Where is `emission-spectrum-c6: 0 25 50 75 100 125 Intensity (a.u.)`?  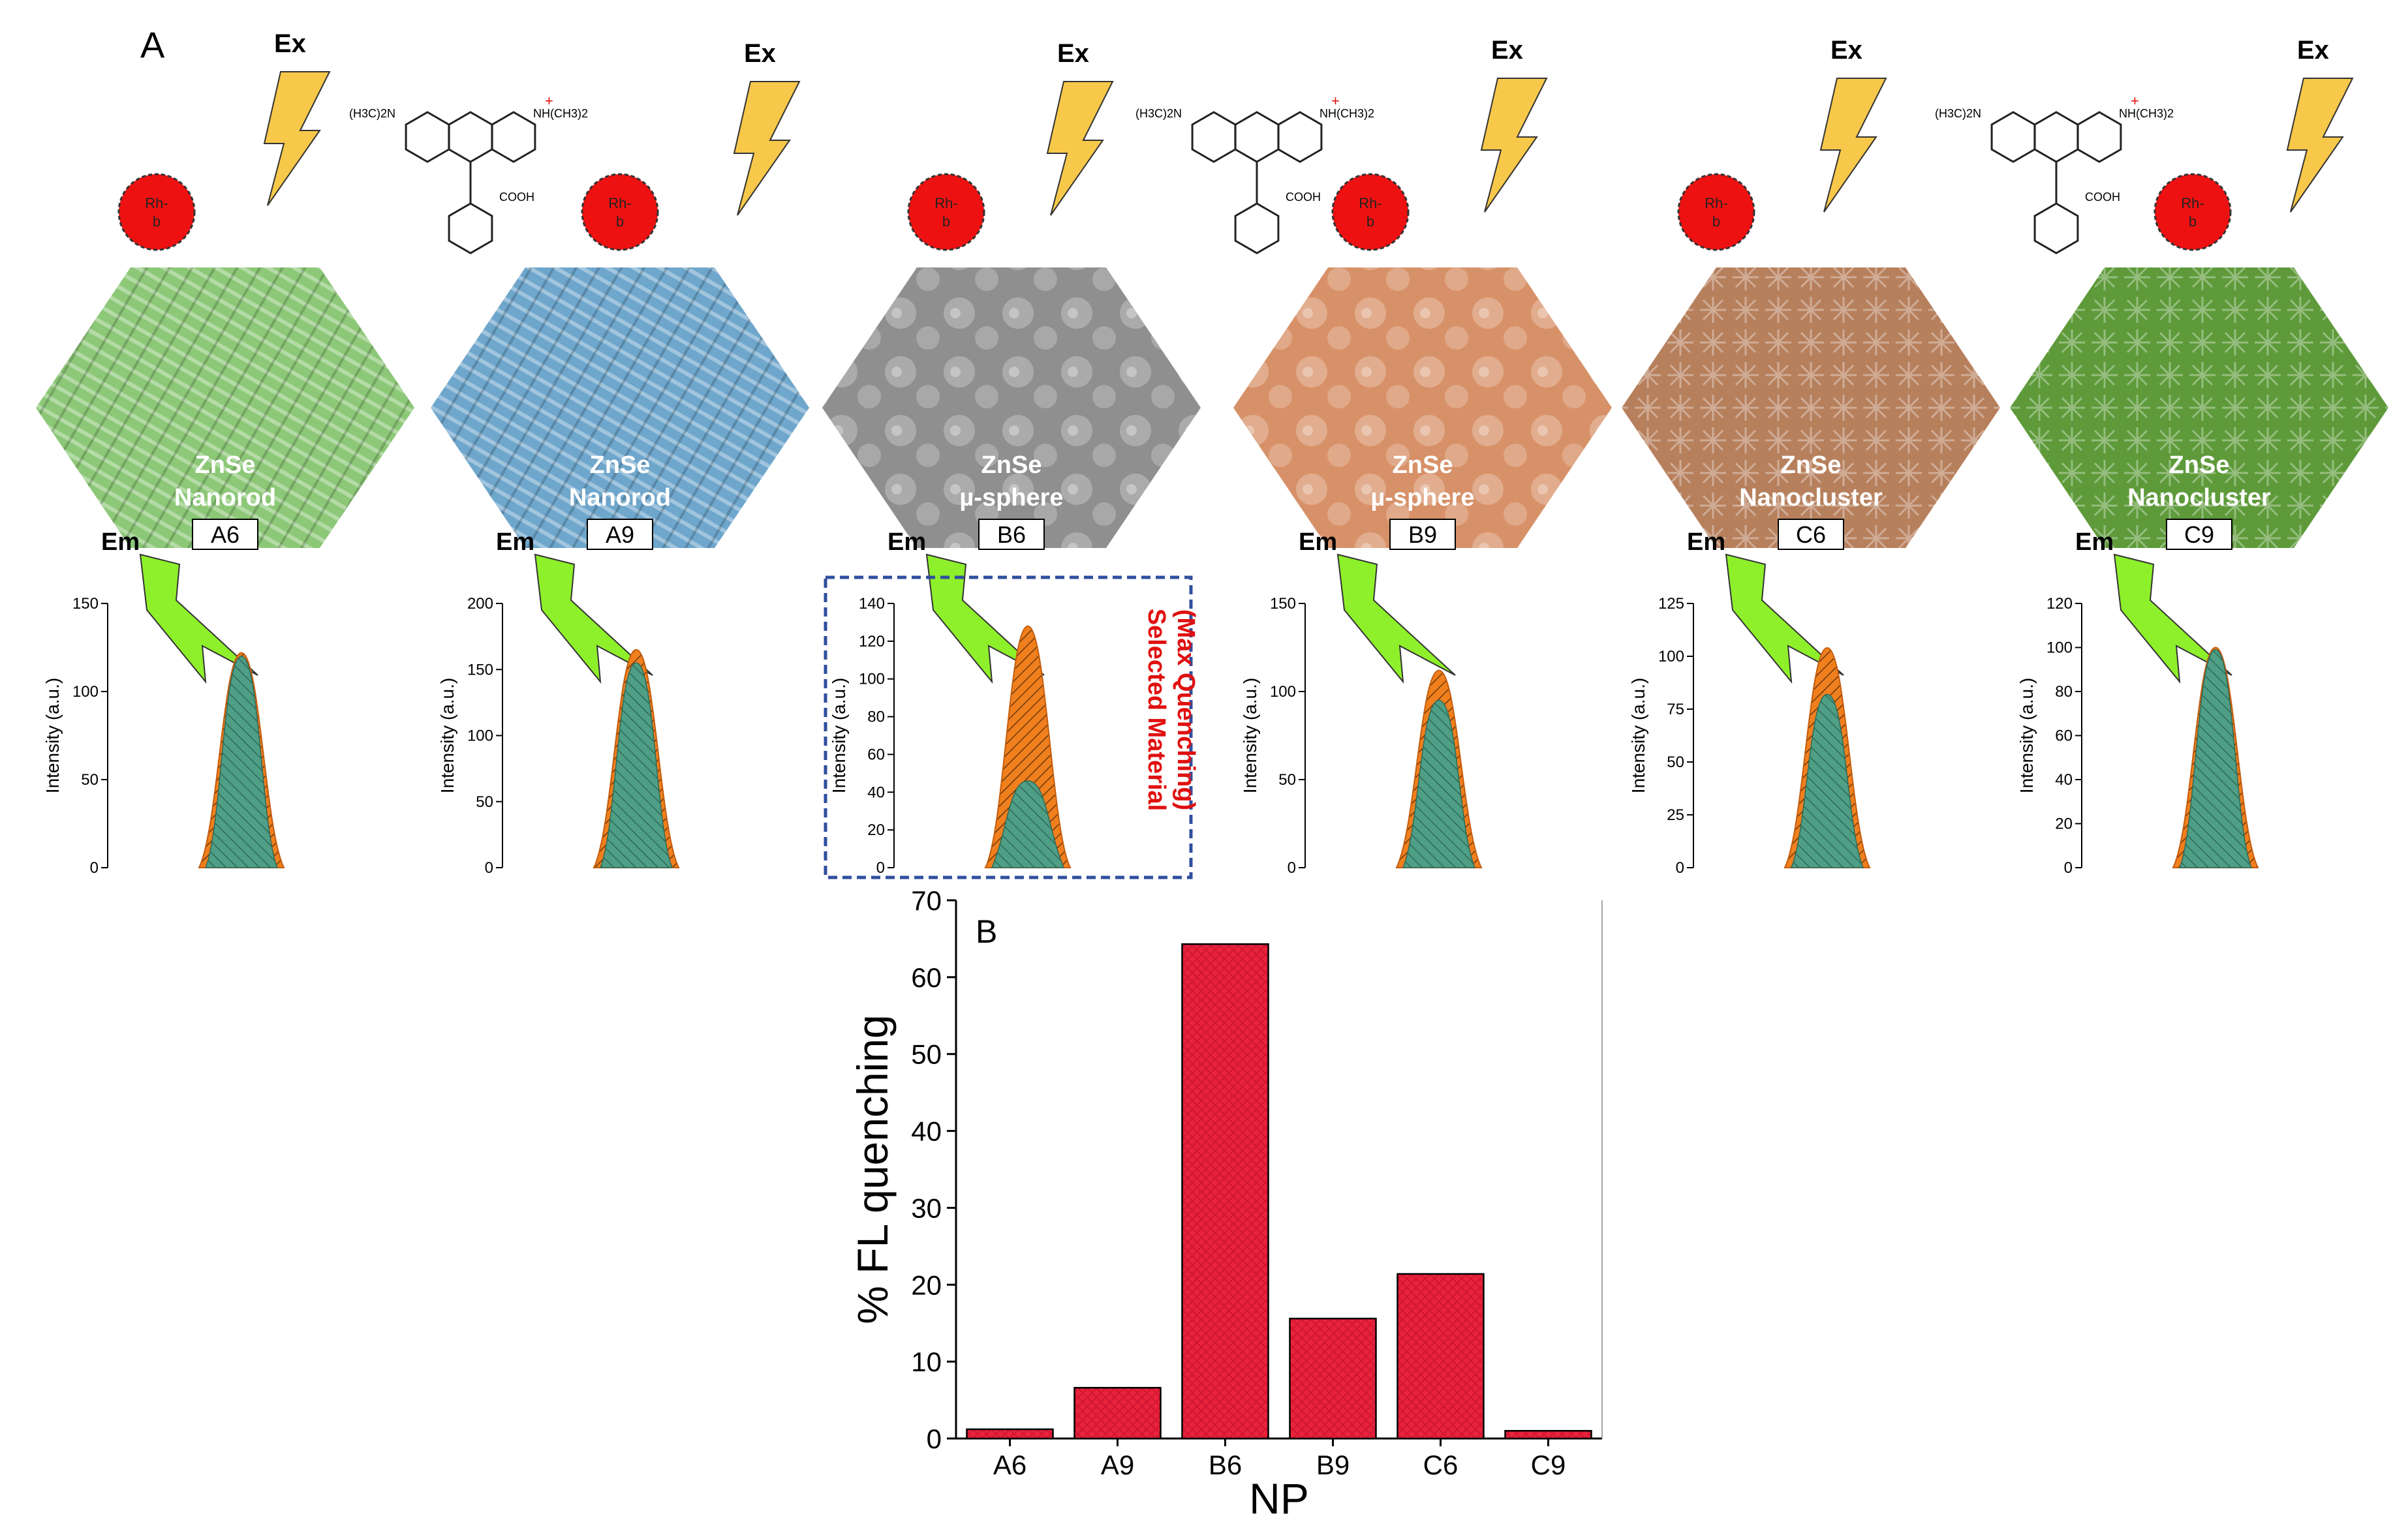 emission-spectrum-c6: 0 25 50 75 100 125 Intensity (a.u.) is located at coordinates (1749, 736).